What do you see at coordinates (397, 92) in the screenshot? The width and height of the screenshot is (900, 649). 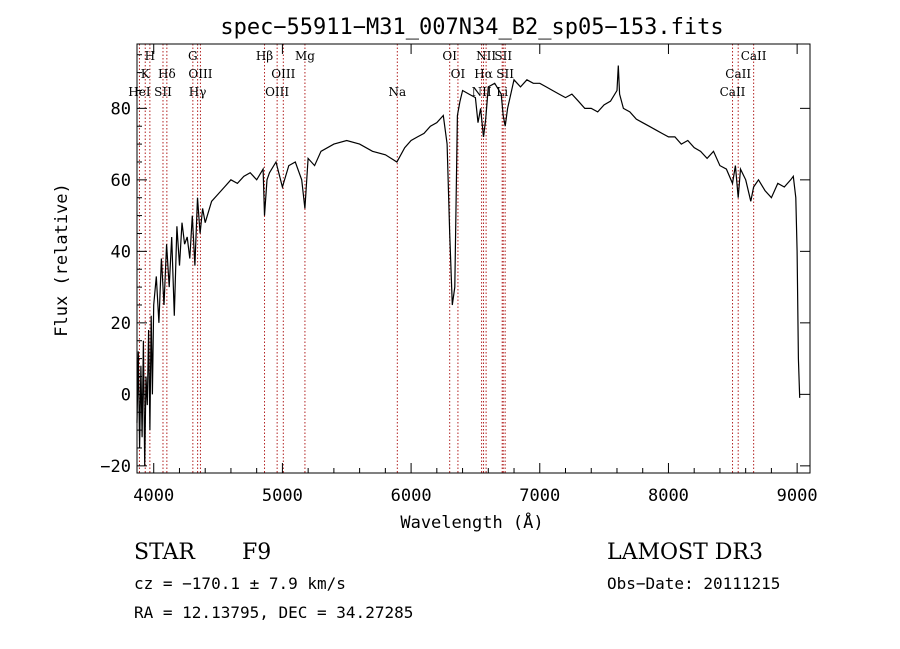 I see `line-label: Na` at bounding box center [397, 92].